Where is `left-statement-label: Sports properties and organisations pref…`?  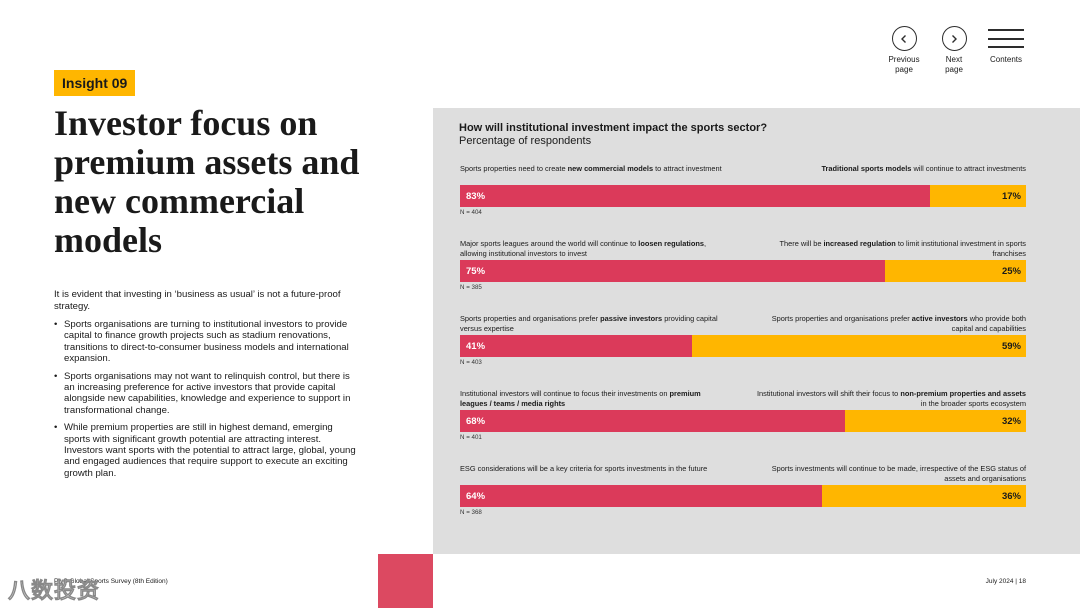
left-statement-label: Sports properties and organisations pref… is located at coordinates (589, 323).